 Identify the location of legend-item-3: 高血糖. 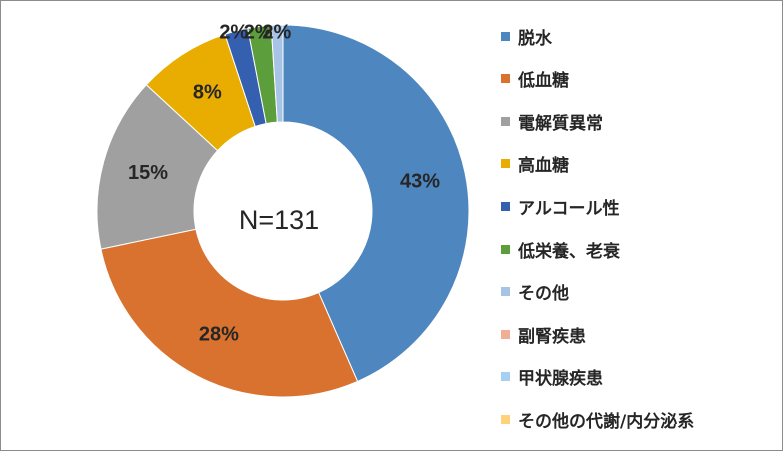
(535, 164).